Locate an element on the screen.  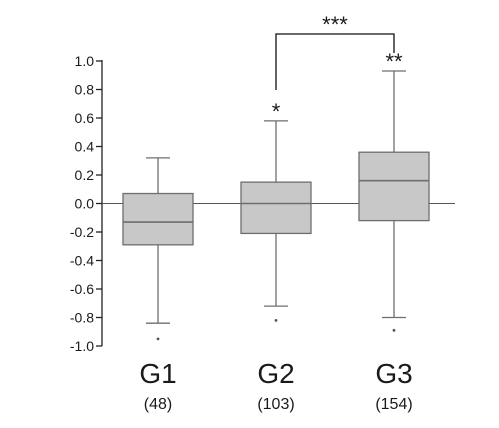
y-tick-label: -0.2 is located at coordinates (82, 232).